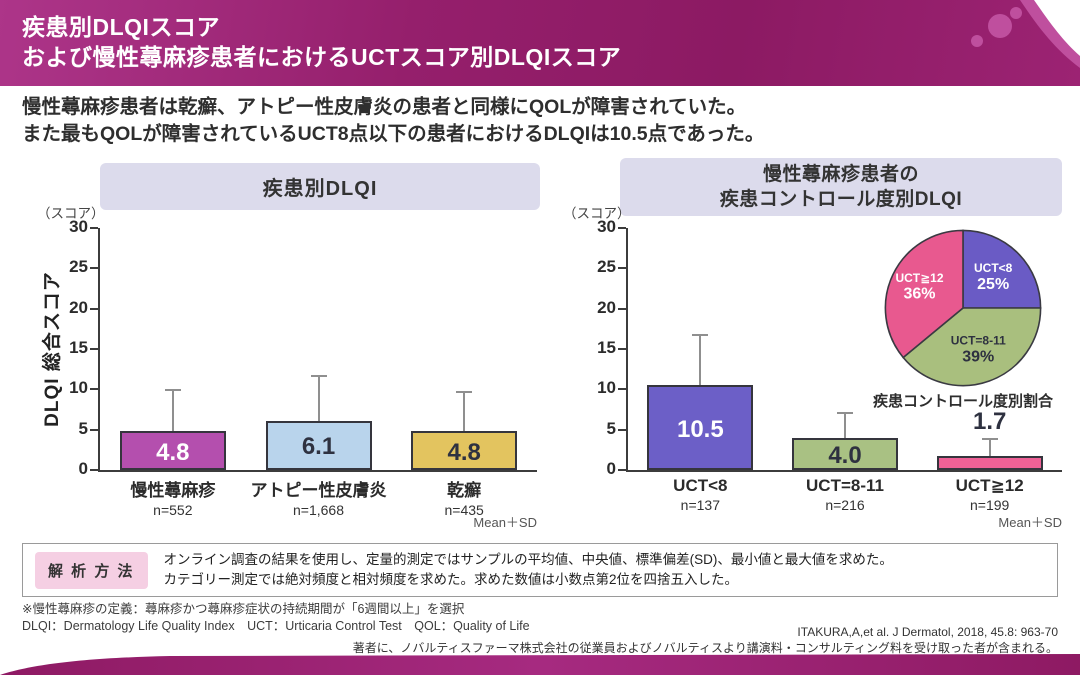 The width and height of the screenshot is (1080, 675). Describe the element at coordinates (505, 522) in the screenshot. I see `left-chart-meansd-note: Mean＋SD` at that location.